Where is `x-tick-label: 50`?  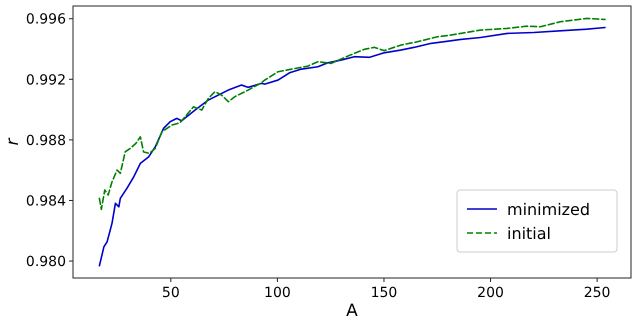
x-tick-label: 50 is located at coordinates (171, 293).